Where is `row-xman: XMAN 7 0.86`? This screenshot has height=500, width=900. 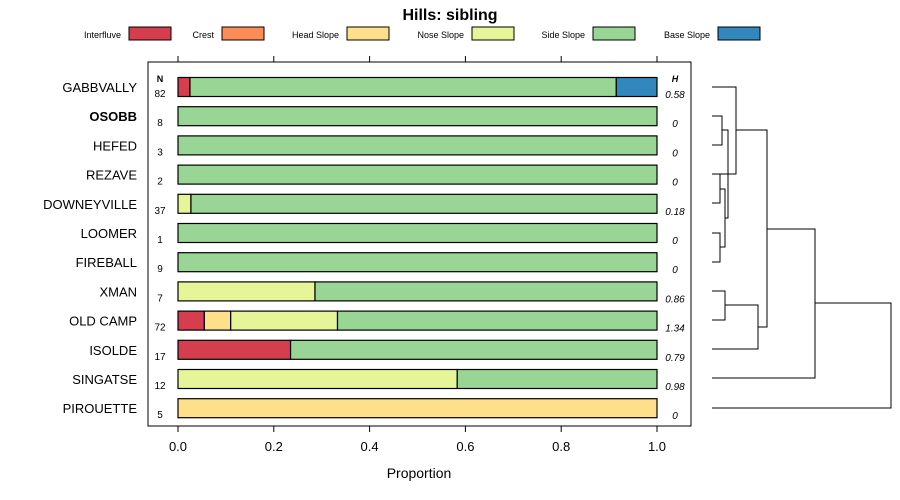 row-xman: XMAN 7 0.86 is located at coordinates (392, 293).